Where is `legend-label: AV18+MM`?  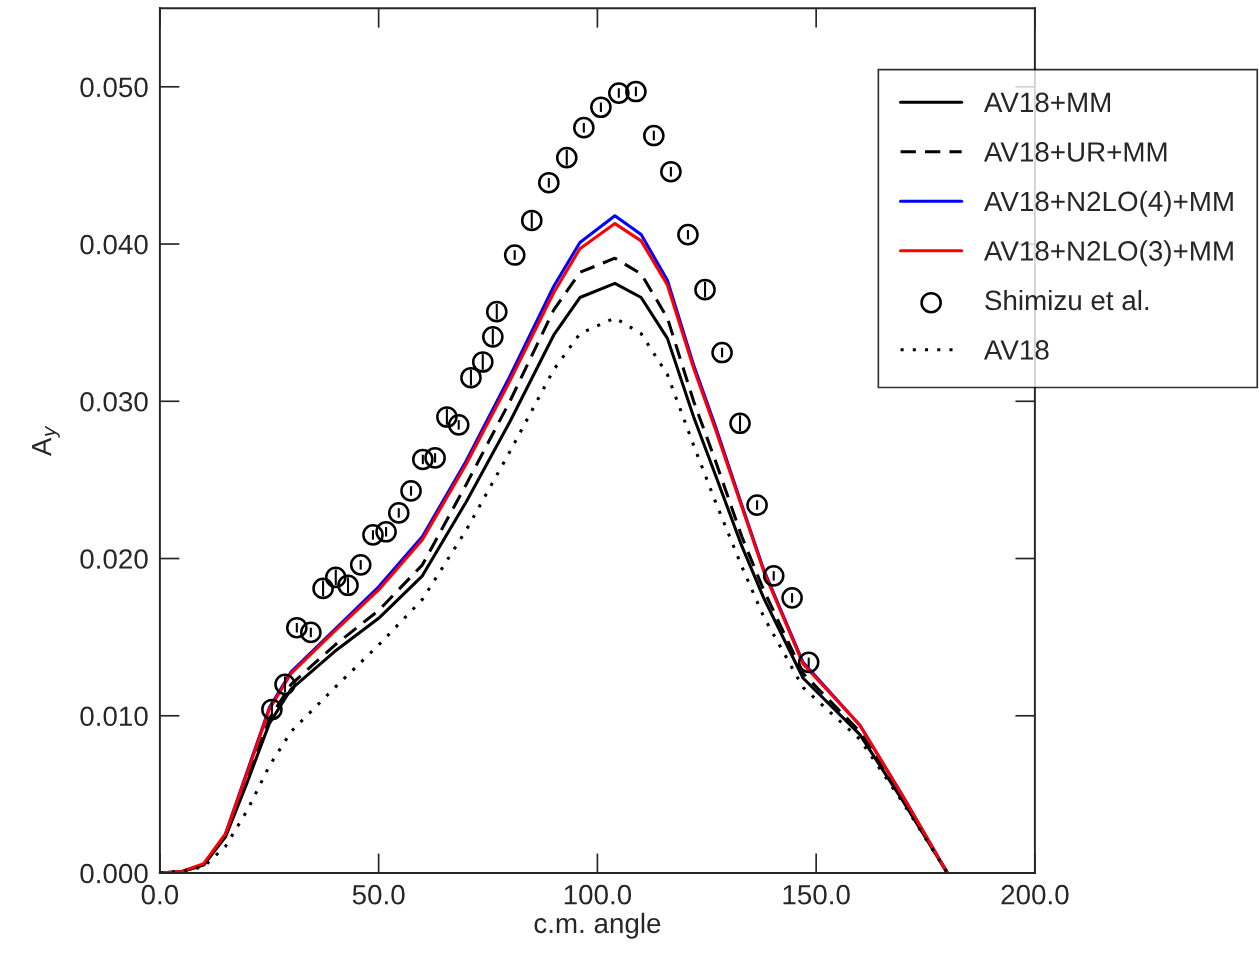 legend-label: AV18+MM is located at coordinates (1047, 102).